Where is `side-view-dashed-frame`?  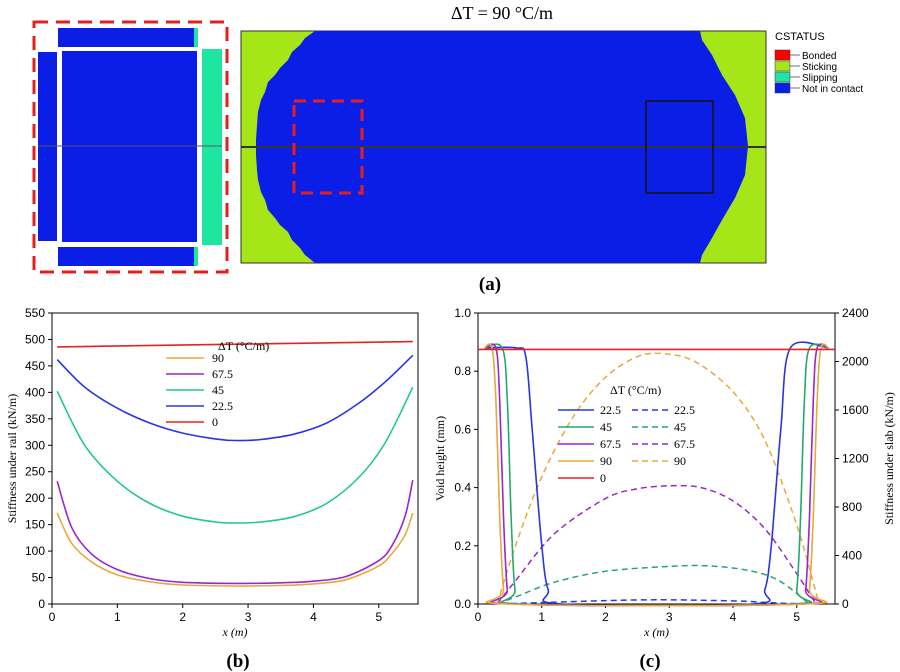
side-view-dashed-frame is located at coordinates (130, 147).